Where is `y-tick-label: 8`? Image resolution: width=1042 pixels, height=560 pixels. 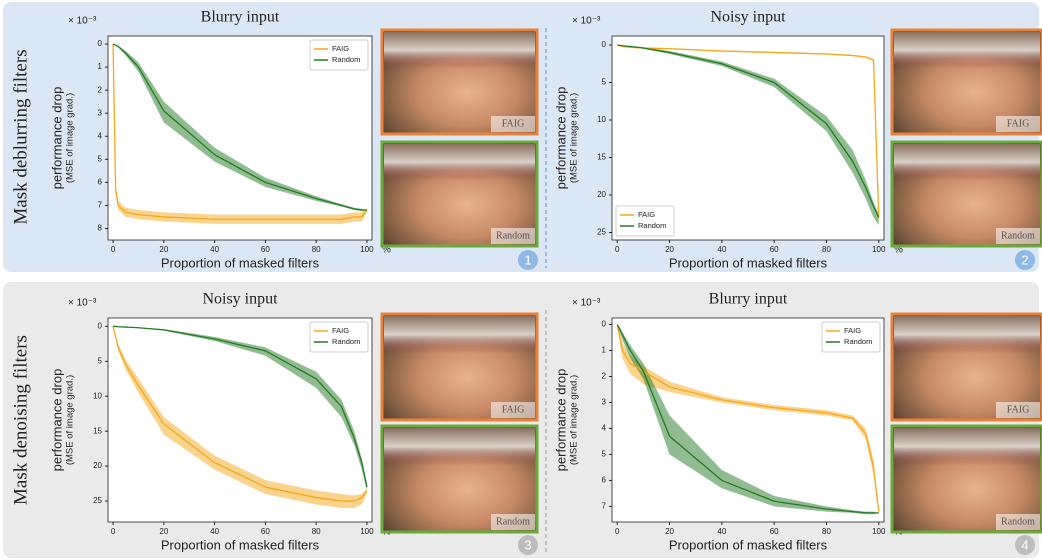 y-tick-label: 8 is located at coordinates (100, 228).